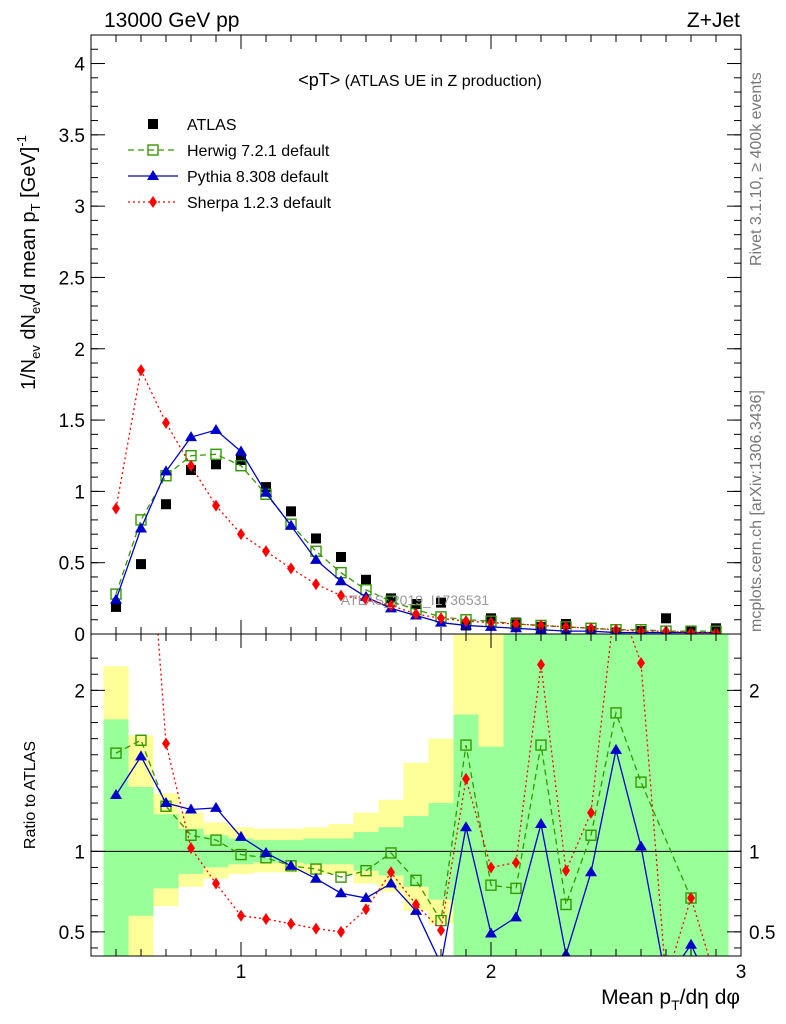 This screenshot has width=786, height=1024. I want to click on y-tick-label: 3.5, so click(72, 136).